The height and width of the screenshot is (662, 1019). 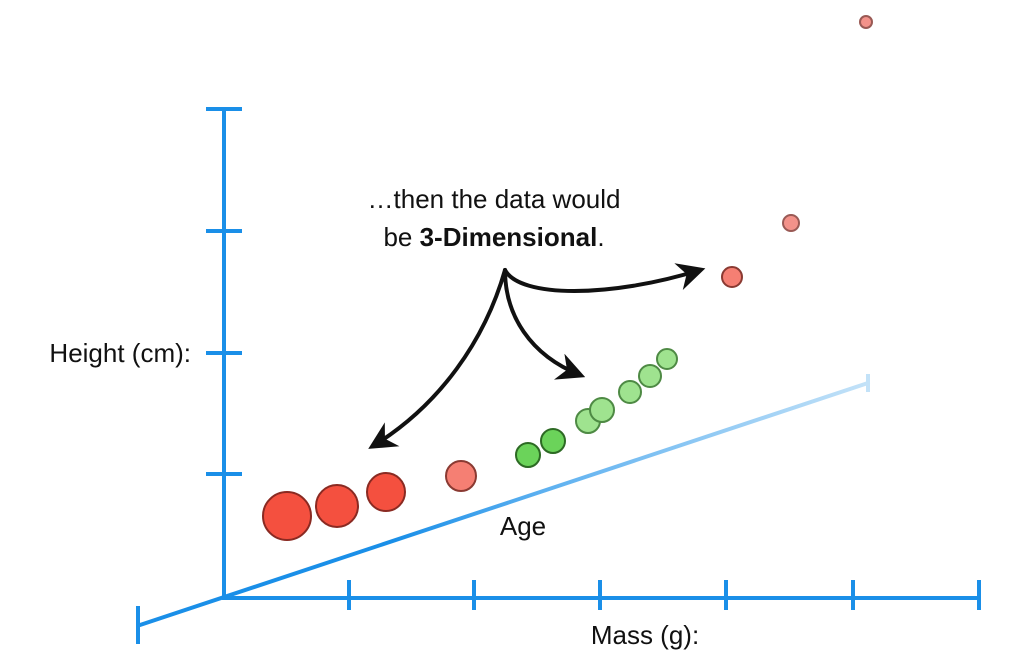 I want to click on annotation-arrows, so click(x=537, y=356).